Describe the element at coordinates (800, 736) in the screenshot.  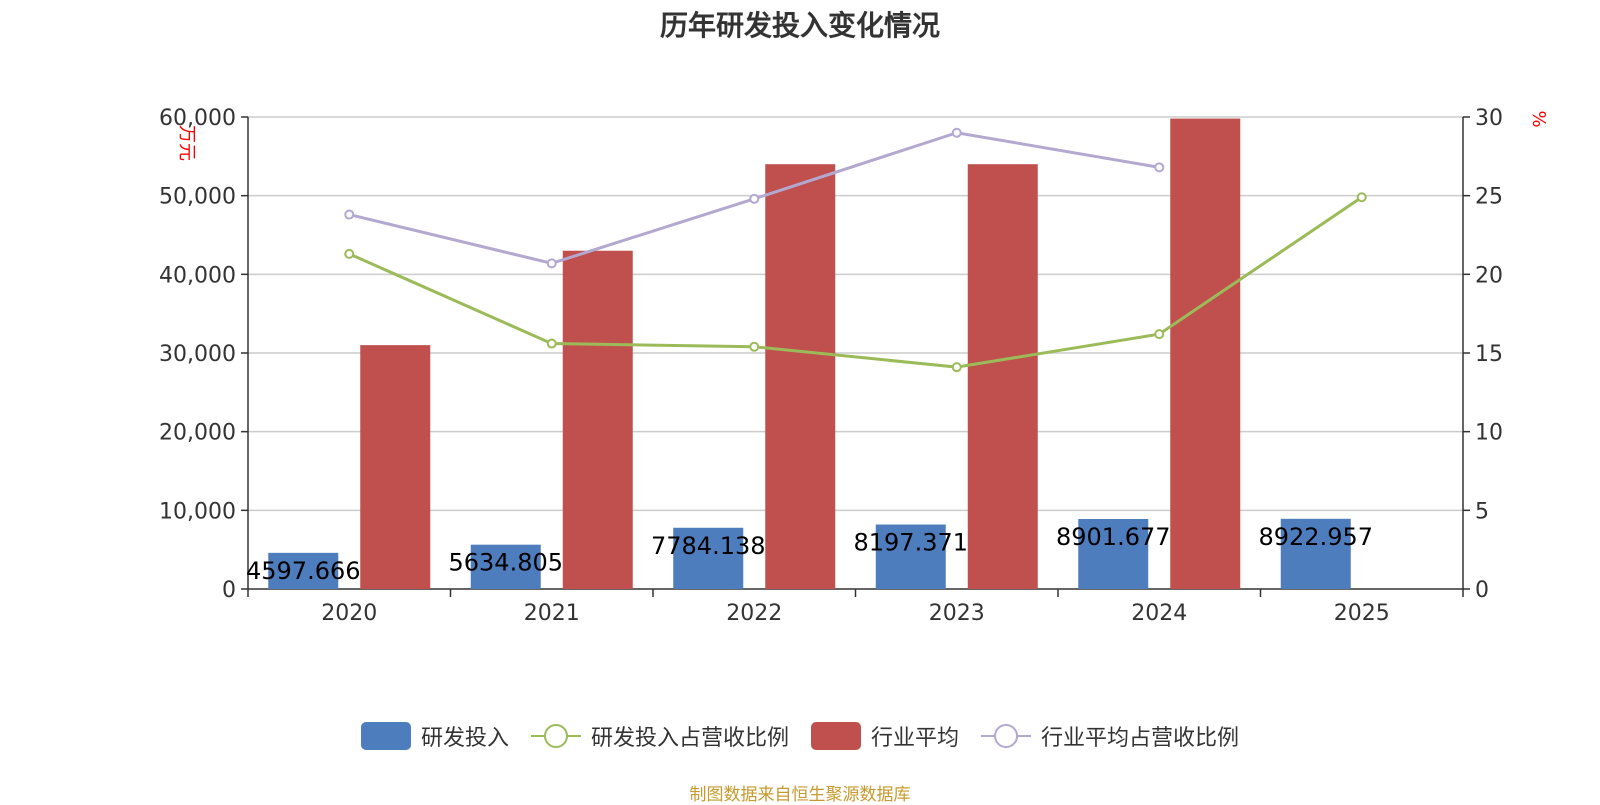
I see `chart-legend: 研发投入 研发投入占营收比例 行业平均 行业平均占营收比例` at that location.